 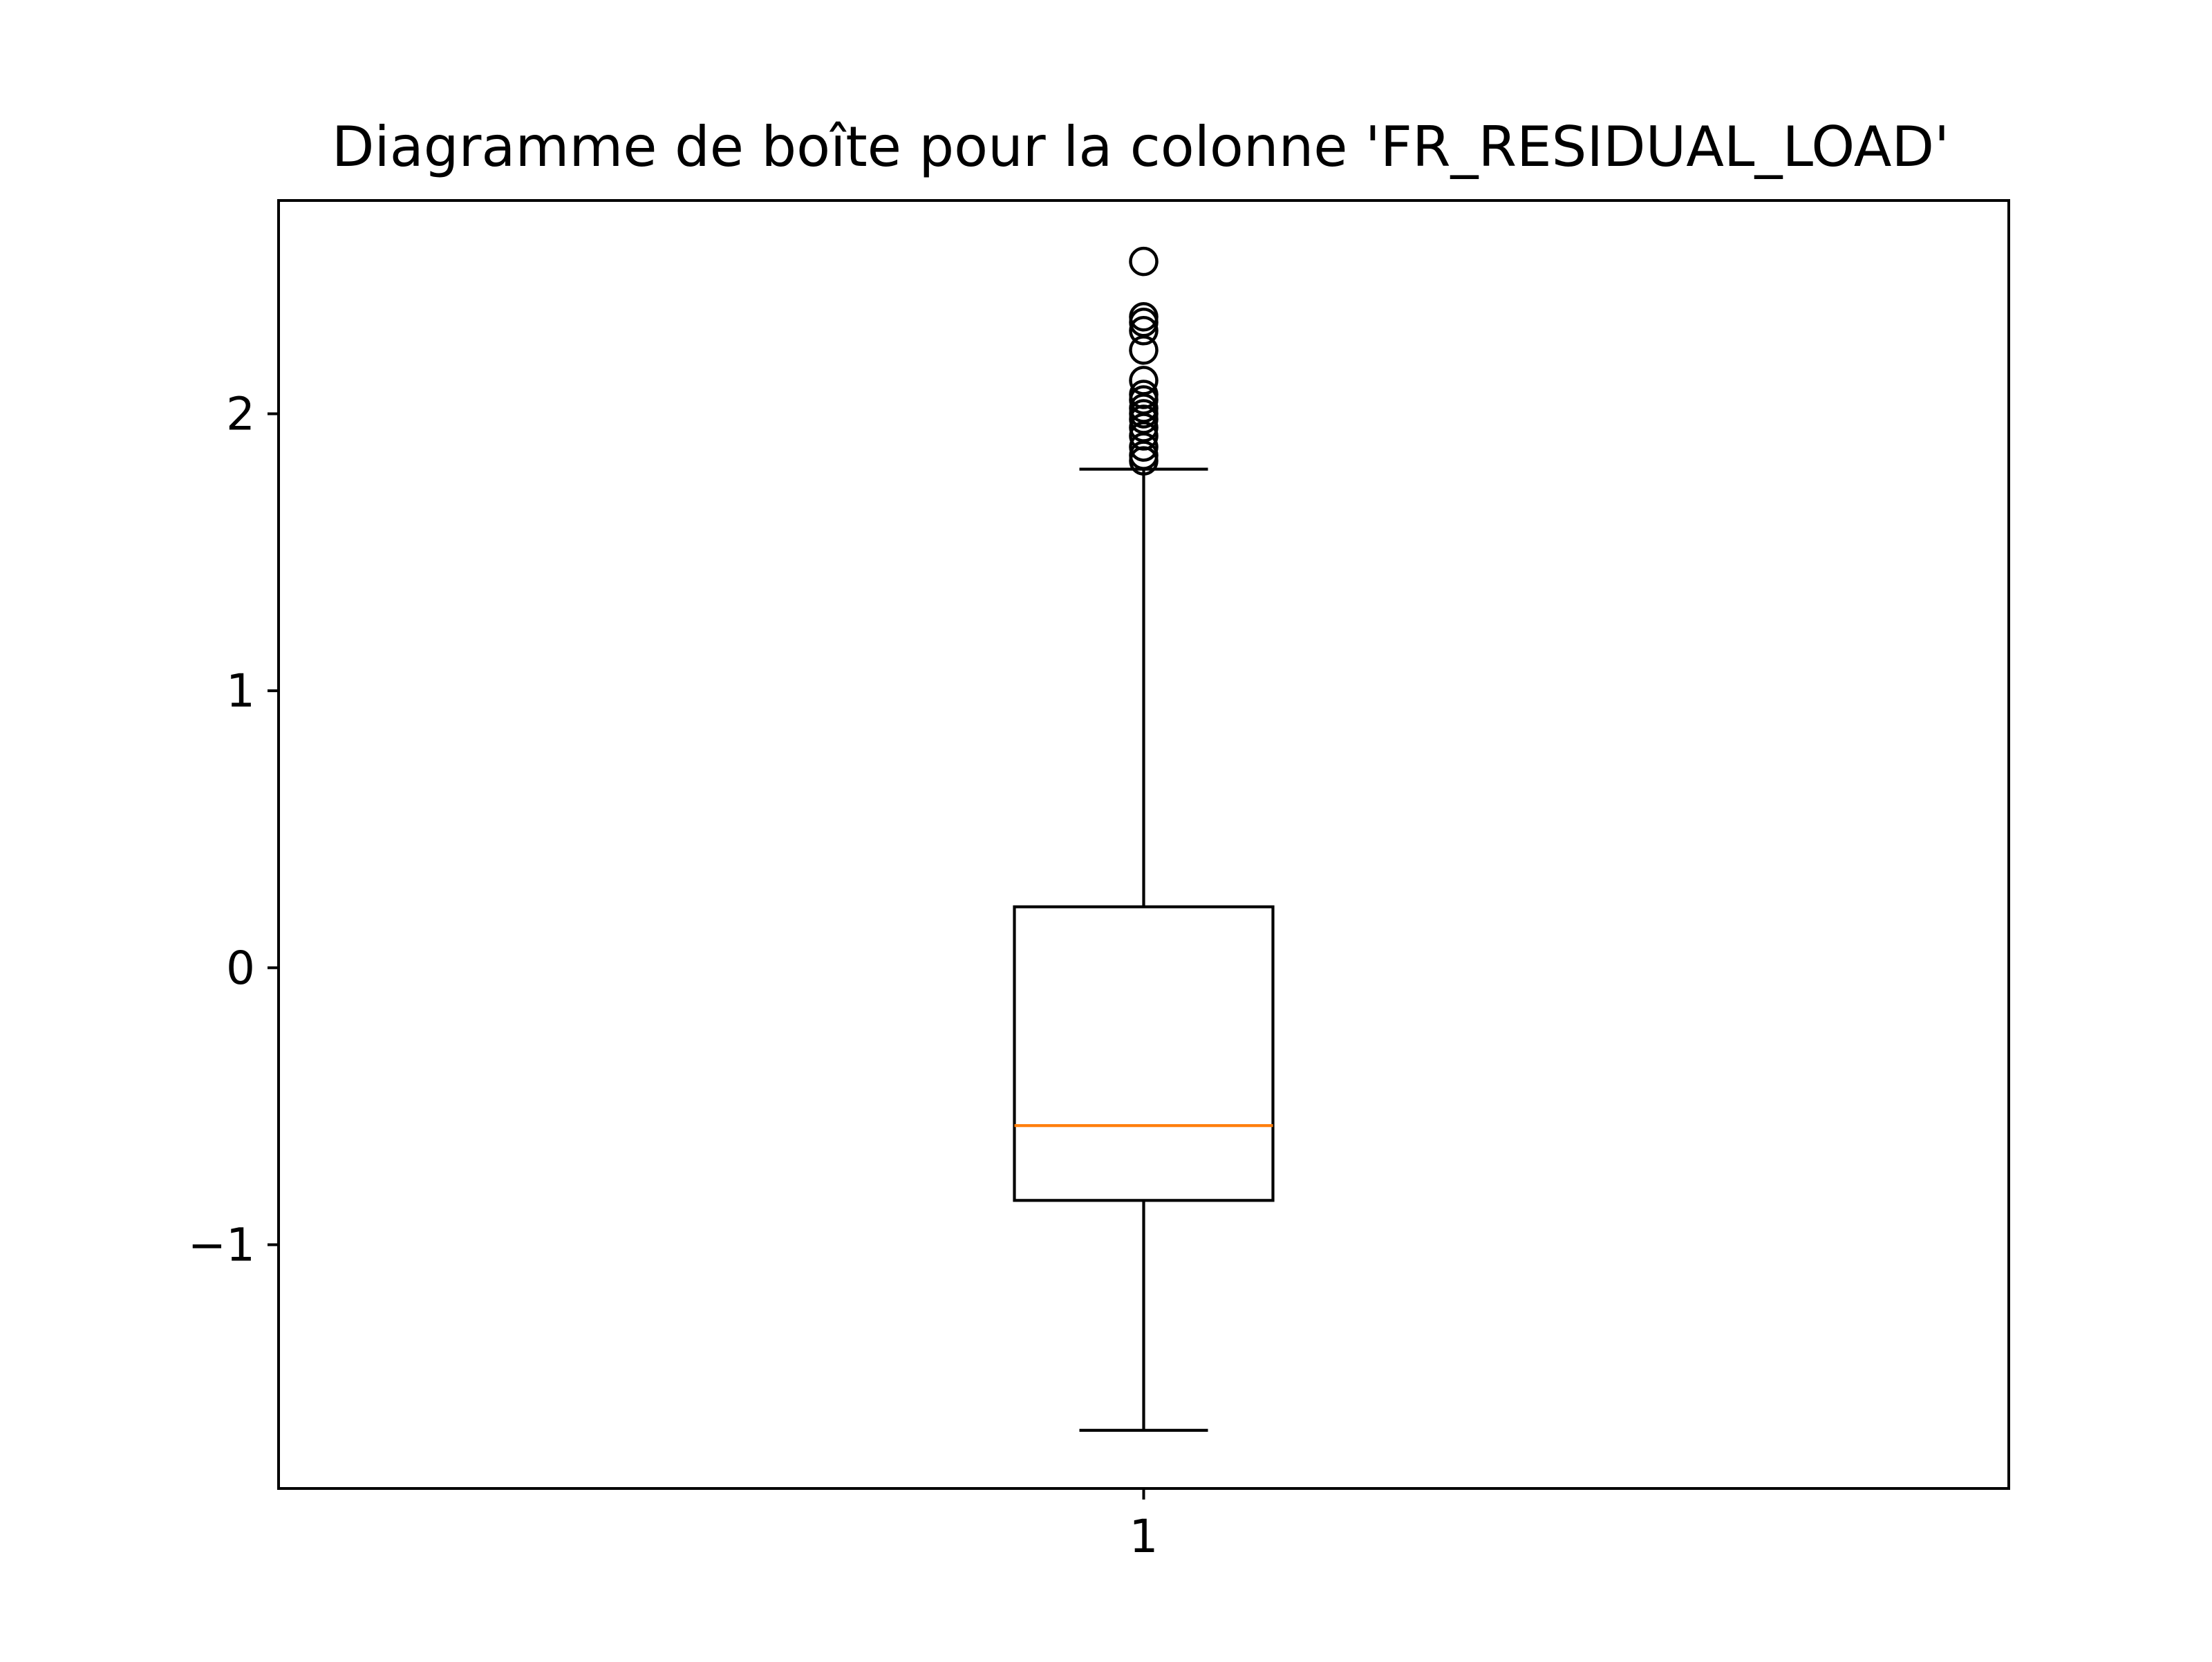 I want to click on y-tick-label: 2, so click(x=240, y=414).